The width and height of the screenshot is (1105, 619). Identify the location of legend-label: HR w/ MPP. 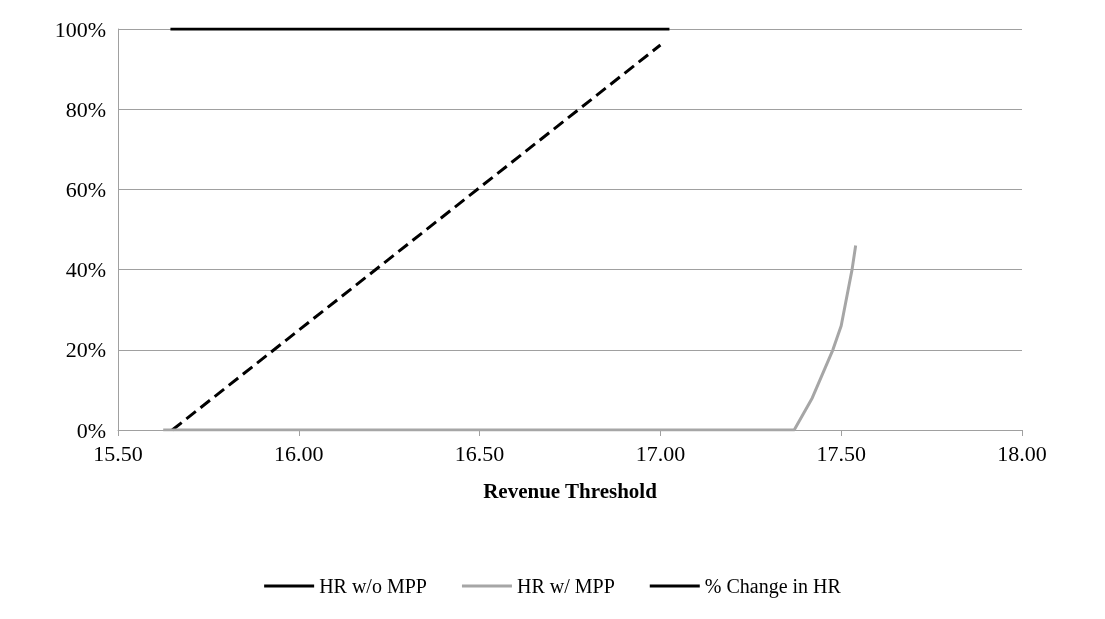
(565, 586).